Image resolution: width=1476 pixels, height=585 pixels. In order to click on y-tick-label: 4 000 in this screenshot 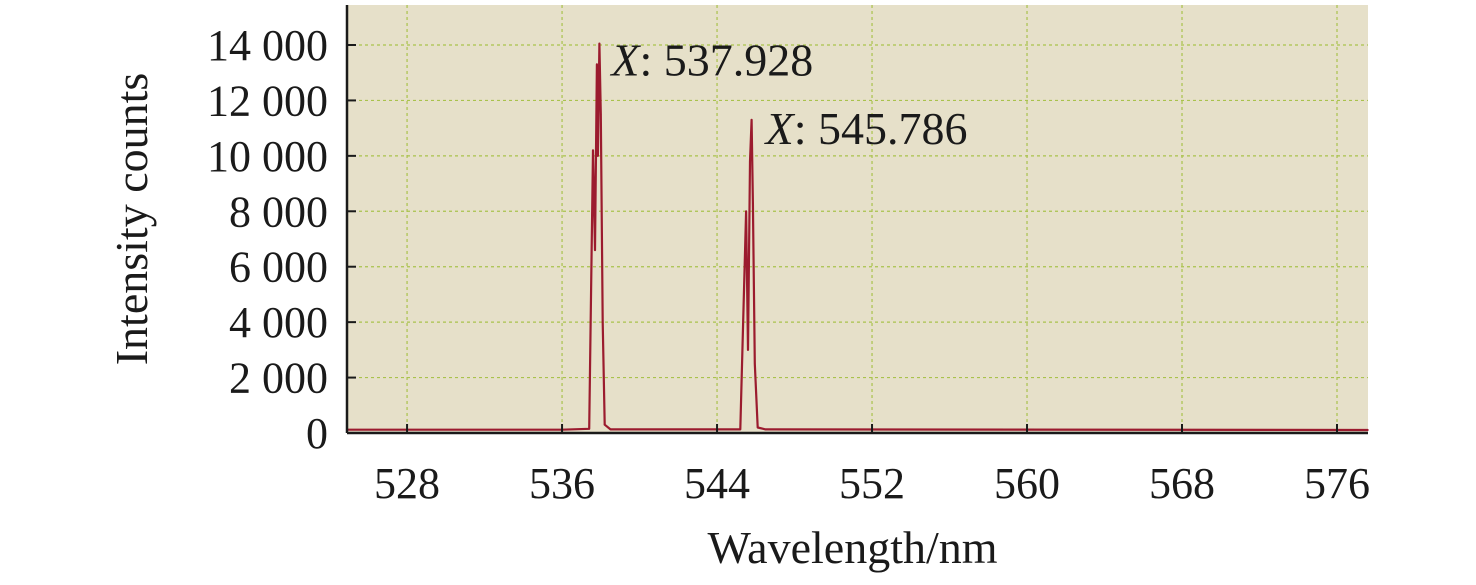, I will do `click(278, 322)`.